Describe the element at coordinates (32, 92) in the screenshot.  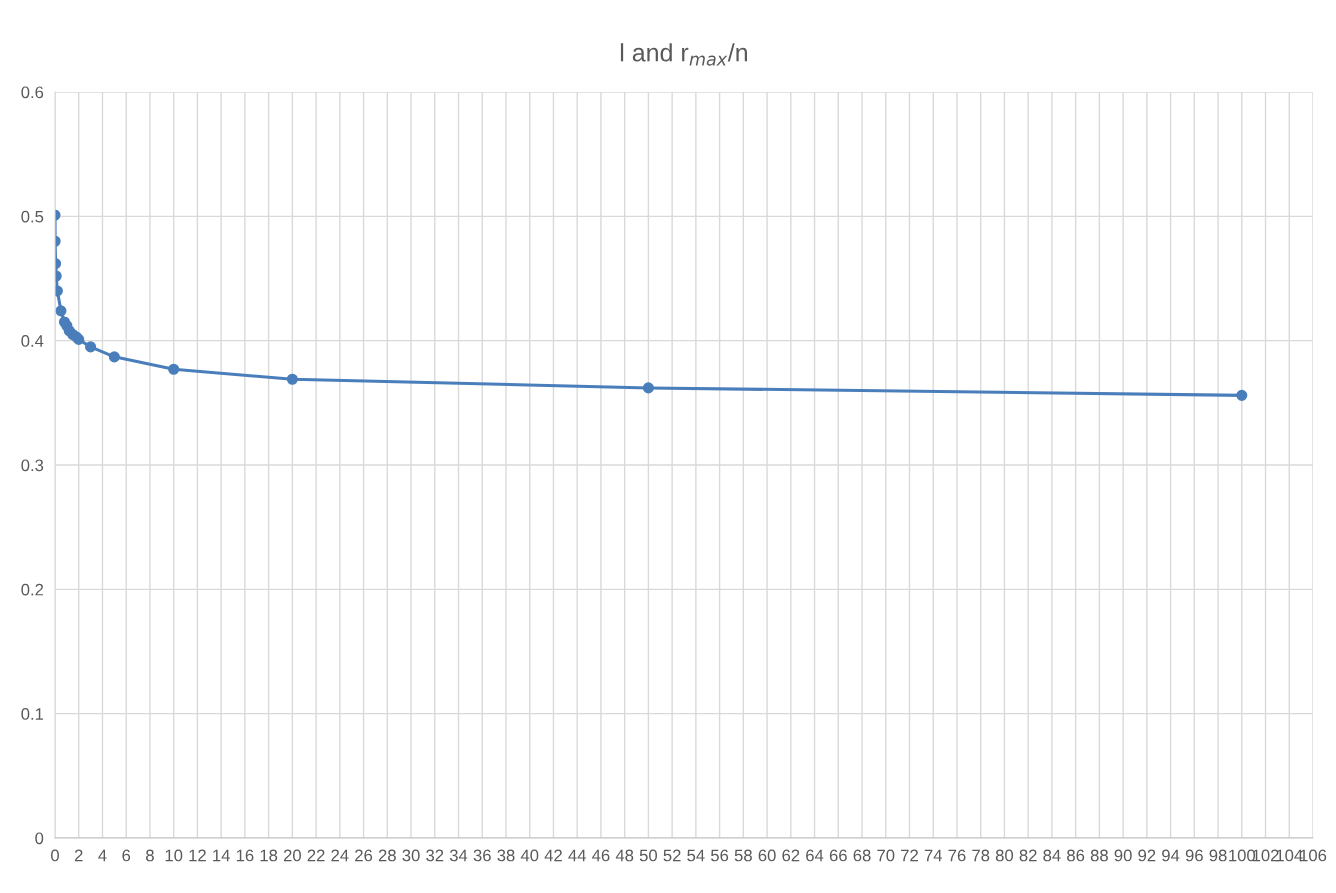
I see `y-tick-label: 0.6` at that location.